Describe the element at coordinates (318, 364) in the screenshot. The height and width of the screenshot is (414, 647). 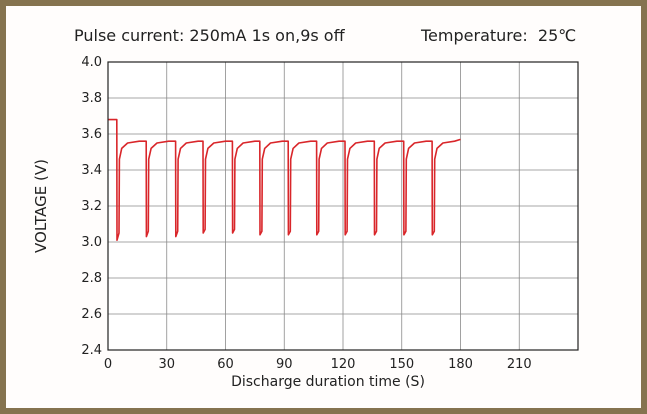
I see `x-tick-labels: 0 30 60 90 120 150 180 210` at that location.